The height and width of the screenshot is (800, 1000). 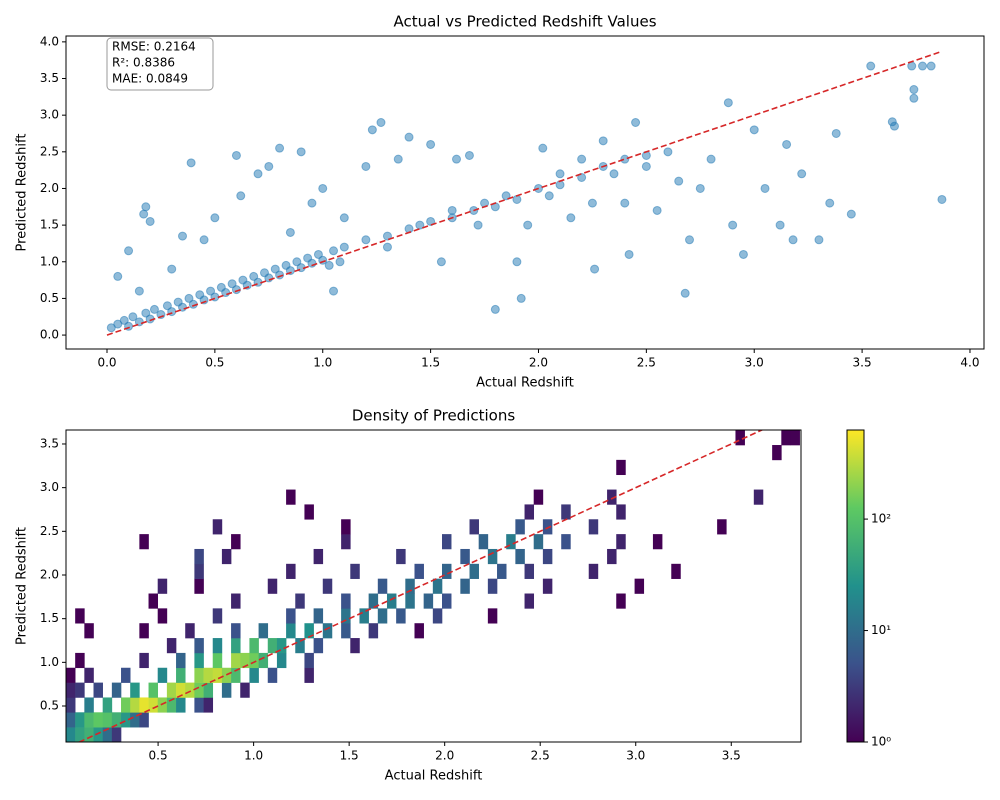 I want to click on metric: RMSE: 0.2164, so click(x=154, y=47).